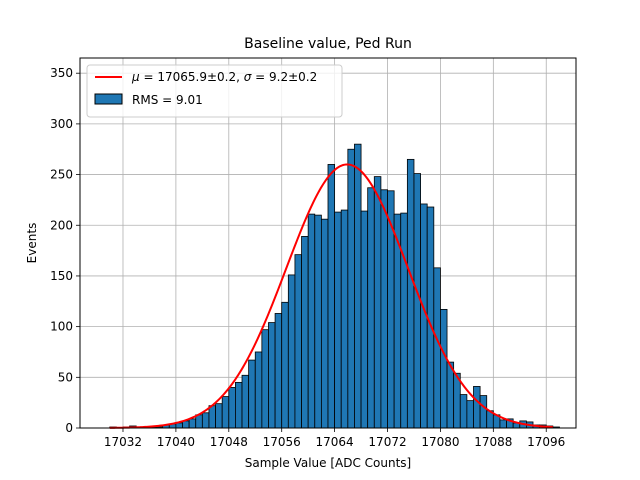 The width and height of the screenshot is (640, 480). Describe the element at coordinates (284, 77) in the screenshot. I see `legend-sigma-value: = 9.2±0.2` at that location.